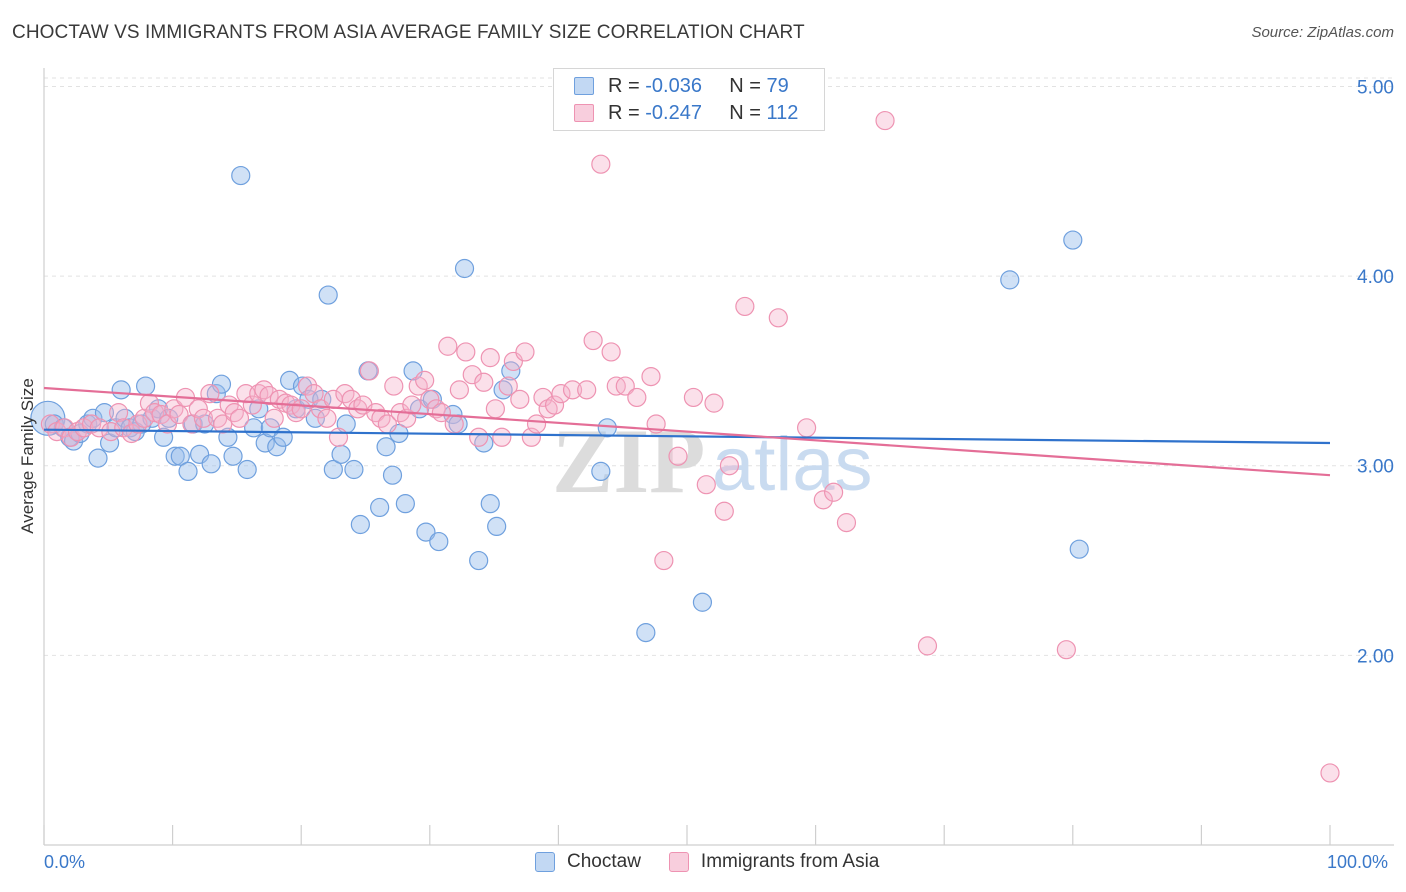 This screenshot has width=1406, height=892. What do you see at coordinates (1375, 656) in the screenshot?
I see `y-tick-label: 2.00` at bounding box center [1375, 656].